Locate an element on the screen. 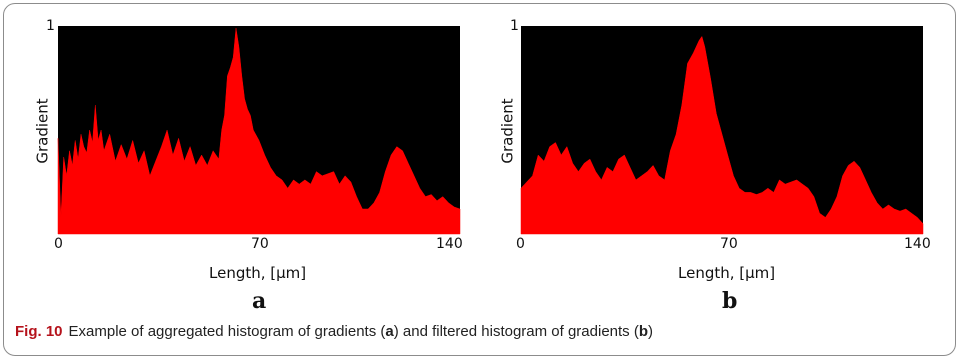 The height and width of the screenshot is (361, 961). chart-b-xlabel: Length, [µm] is located at coordinates (727, 273).